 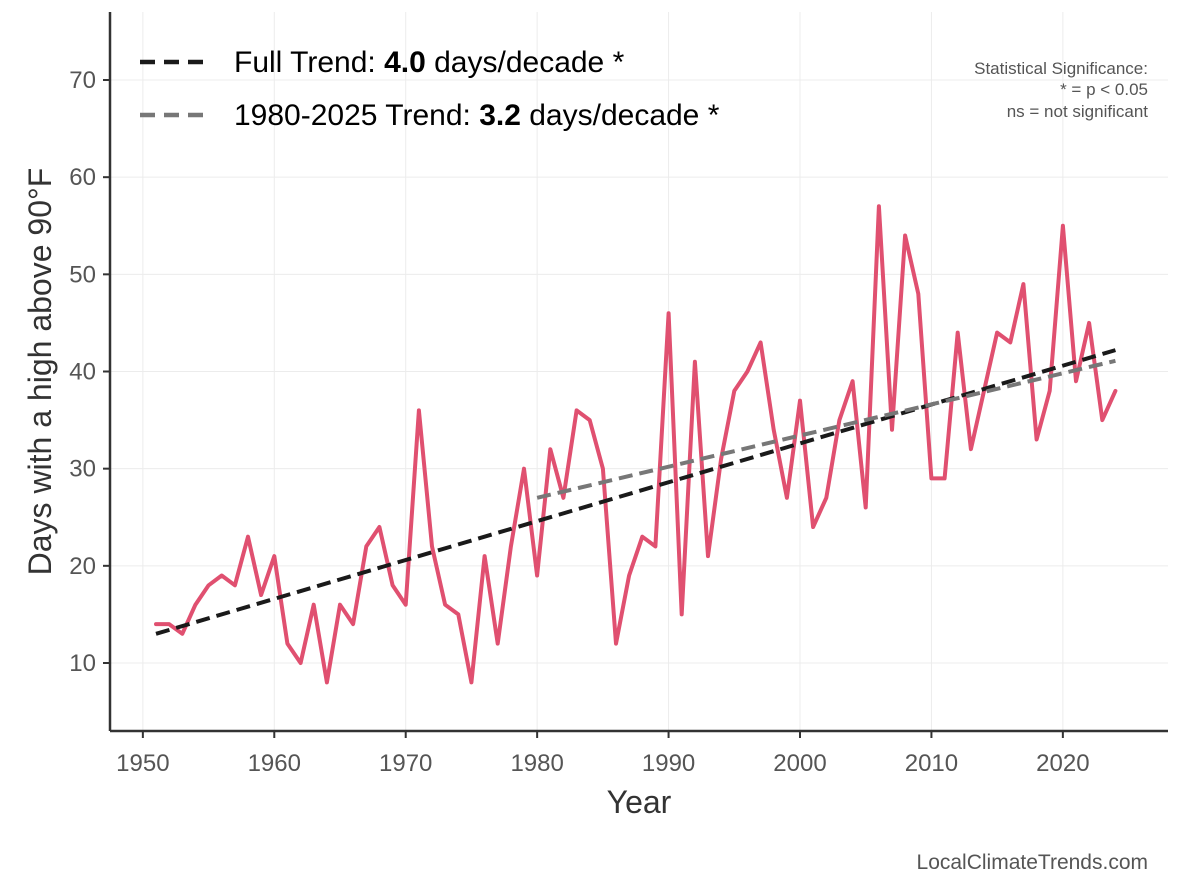 I want to click on significance-title: Statistical Significance:, so click(x=1061, y=68).